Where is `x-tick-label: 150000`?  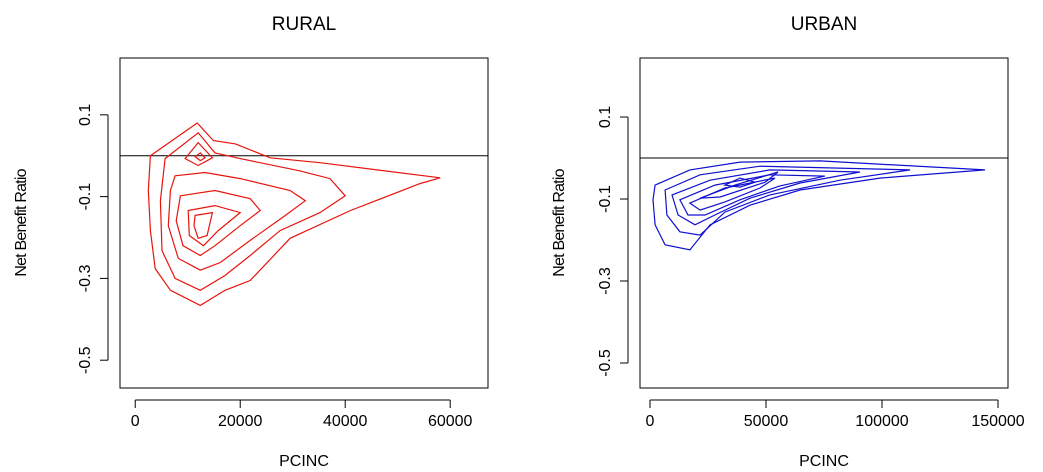 x-tick-label: 150000 is located at coordinates (997, 421).